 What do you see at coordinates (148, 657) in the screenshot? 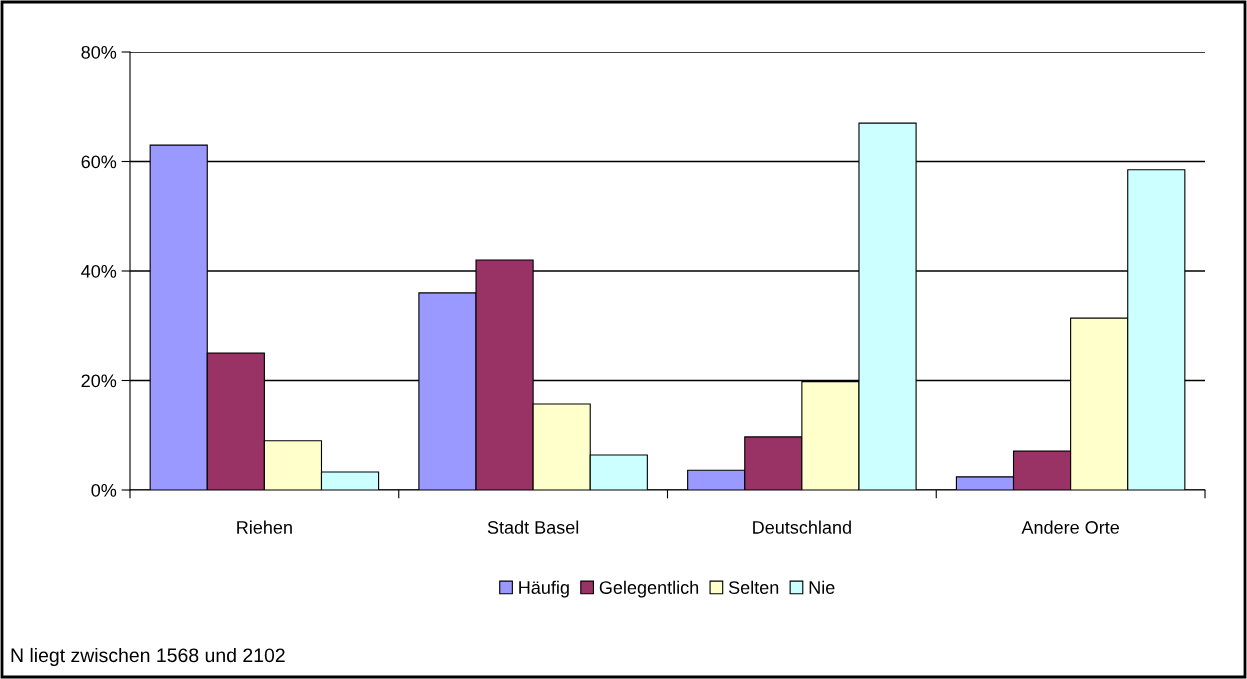
I see `text: N liegt zwischen 1568 und 2102` at bounding box center [148, 657].